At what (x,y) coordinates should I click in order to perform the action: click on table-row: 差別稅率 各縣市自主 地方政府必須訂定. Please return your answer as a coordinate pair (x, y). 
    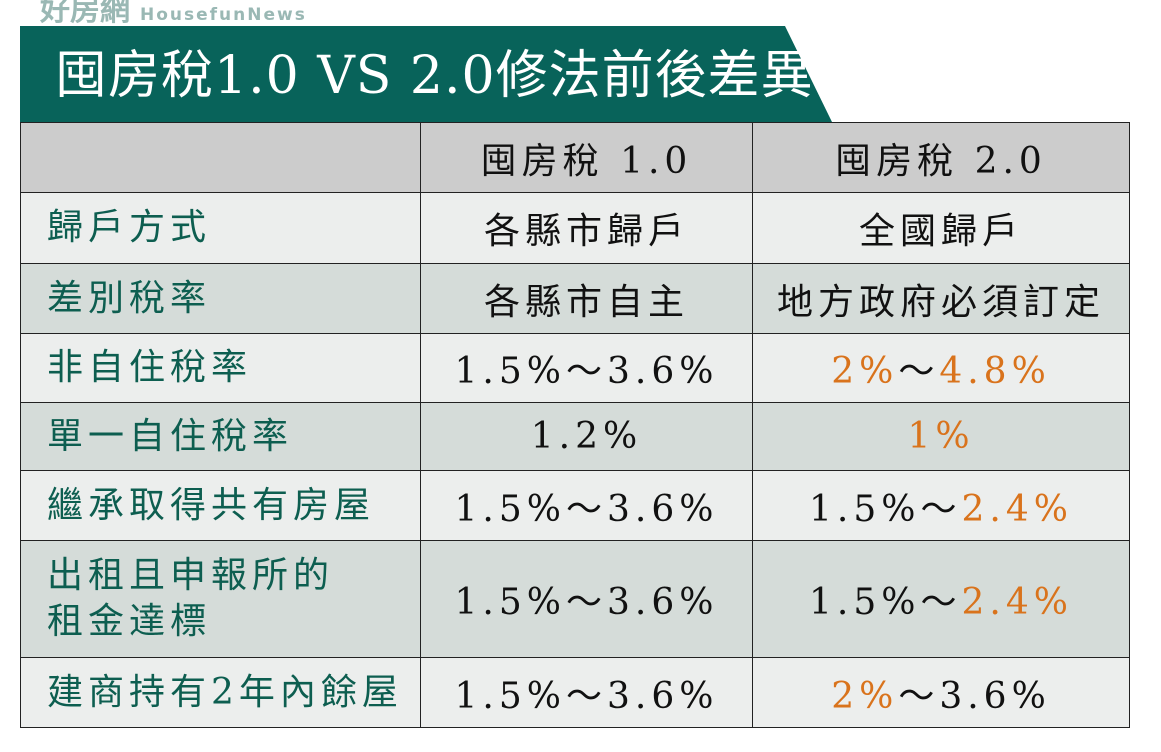
    Looking at the image, I should click on (575, 298).